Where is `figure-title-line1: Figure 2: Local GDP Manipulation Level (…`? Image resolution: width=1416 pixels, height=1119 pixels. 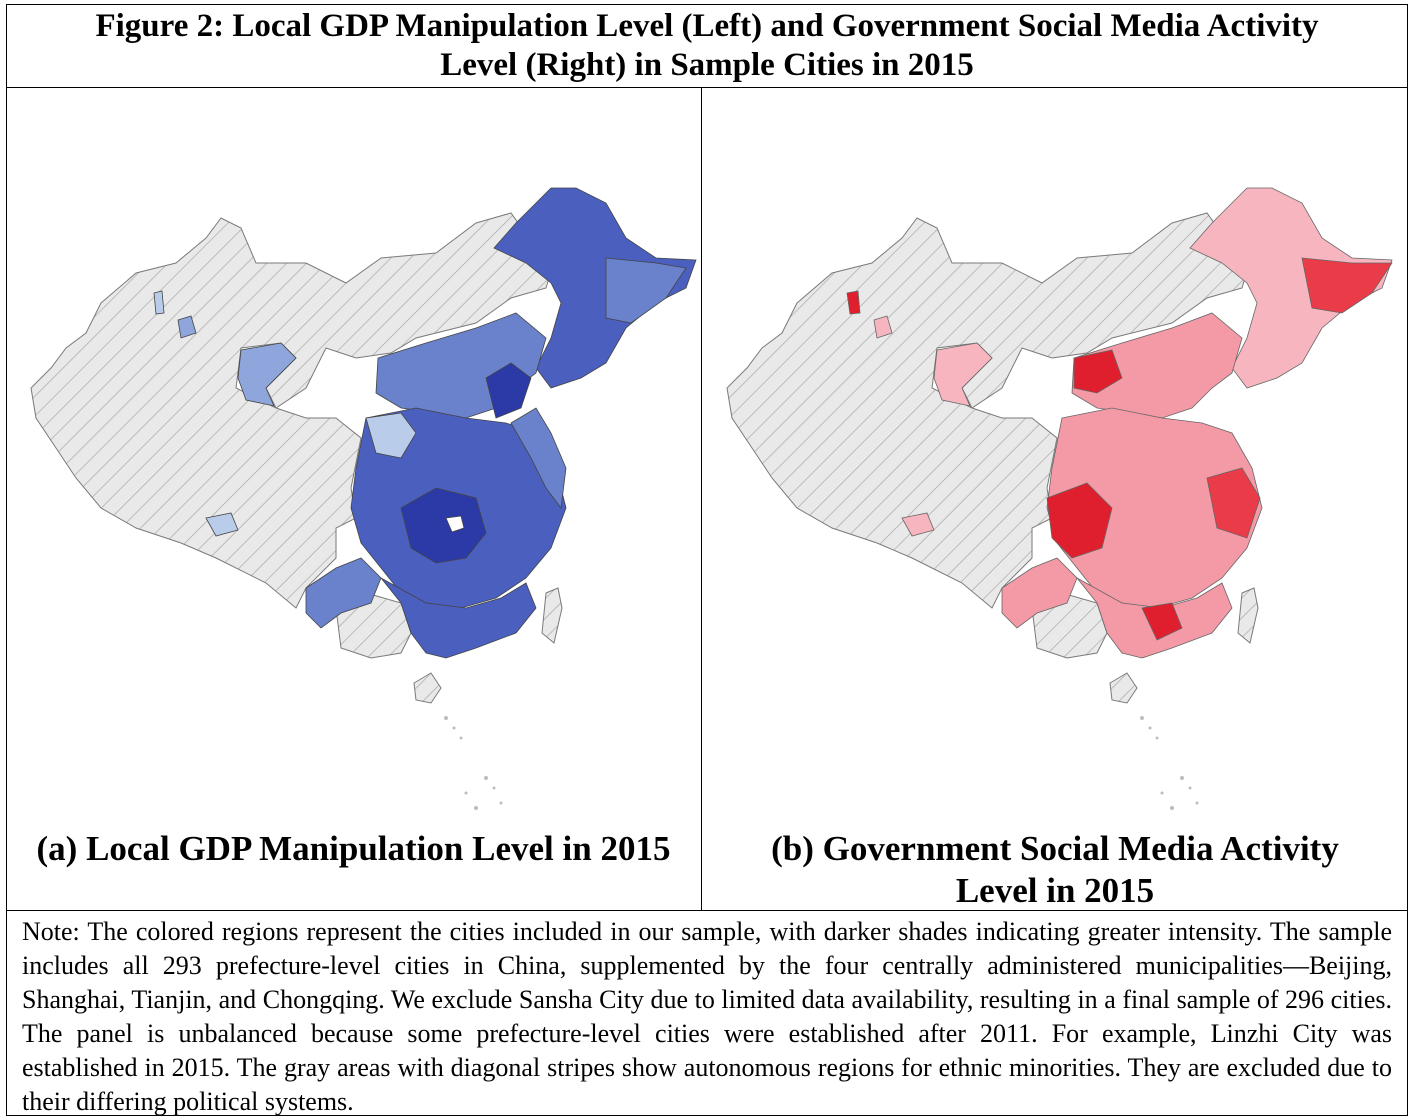 figure-title-line1: Figure 2: Local GDP Manipulation Level (… is located at coordinates (707, 26).